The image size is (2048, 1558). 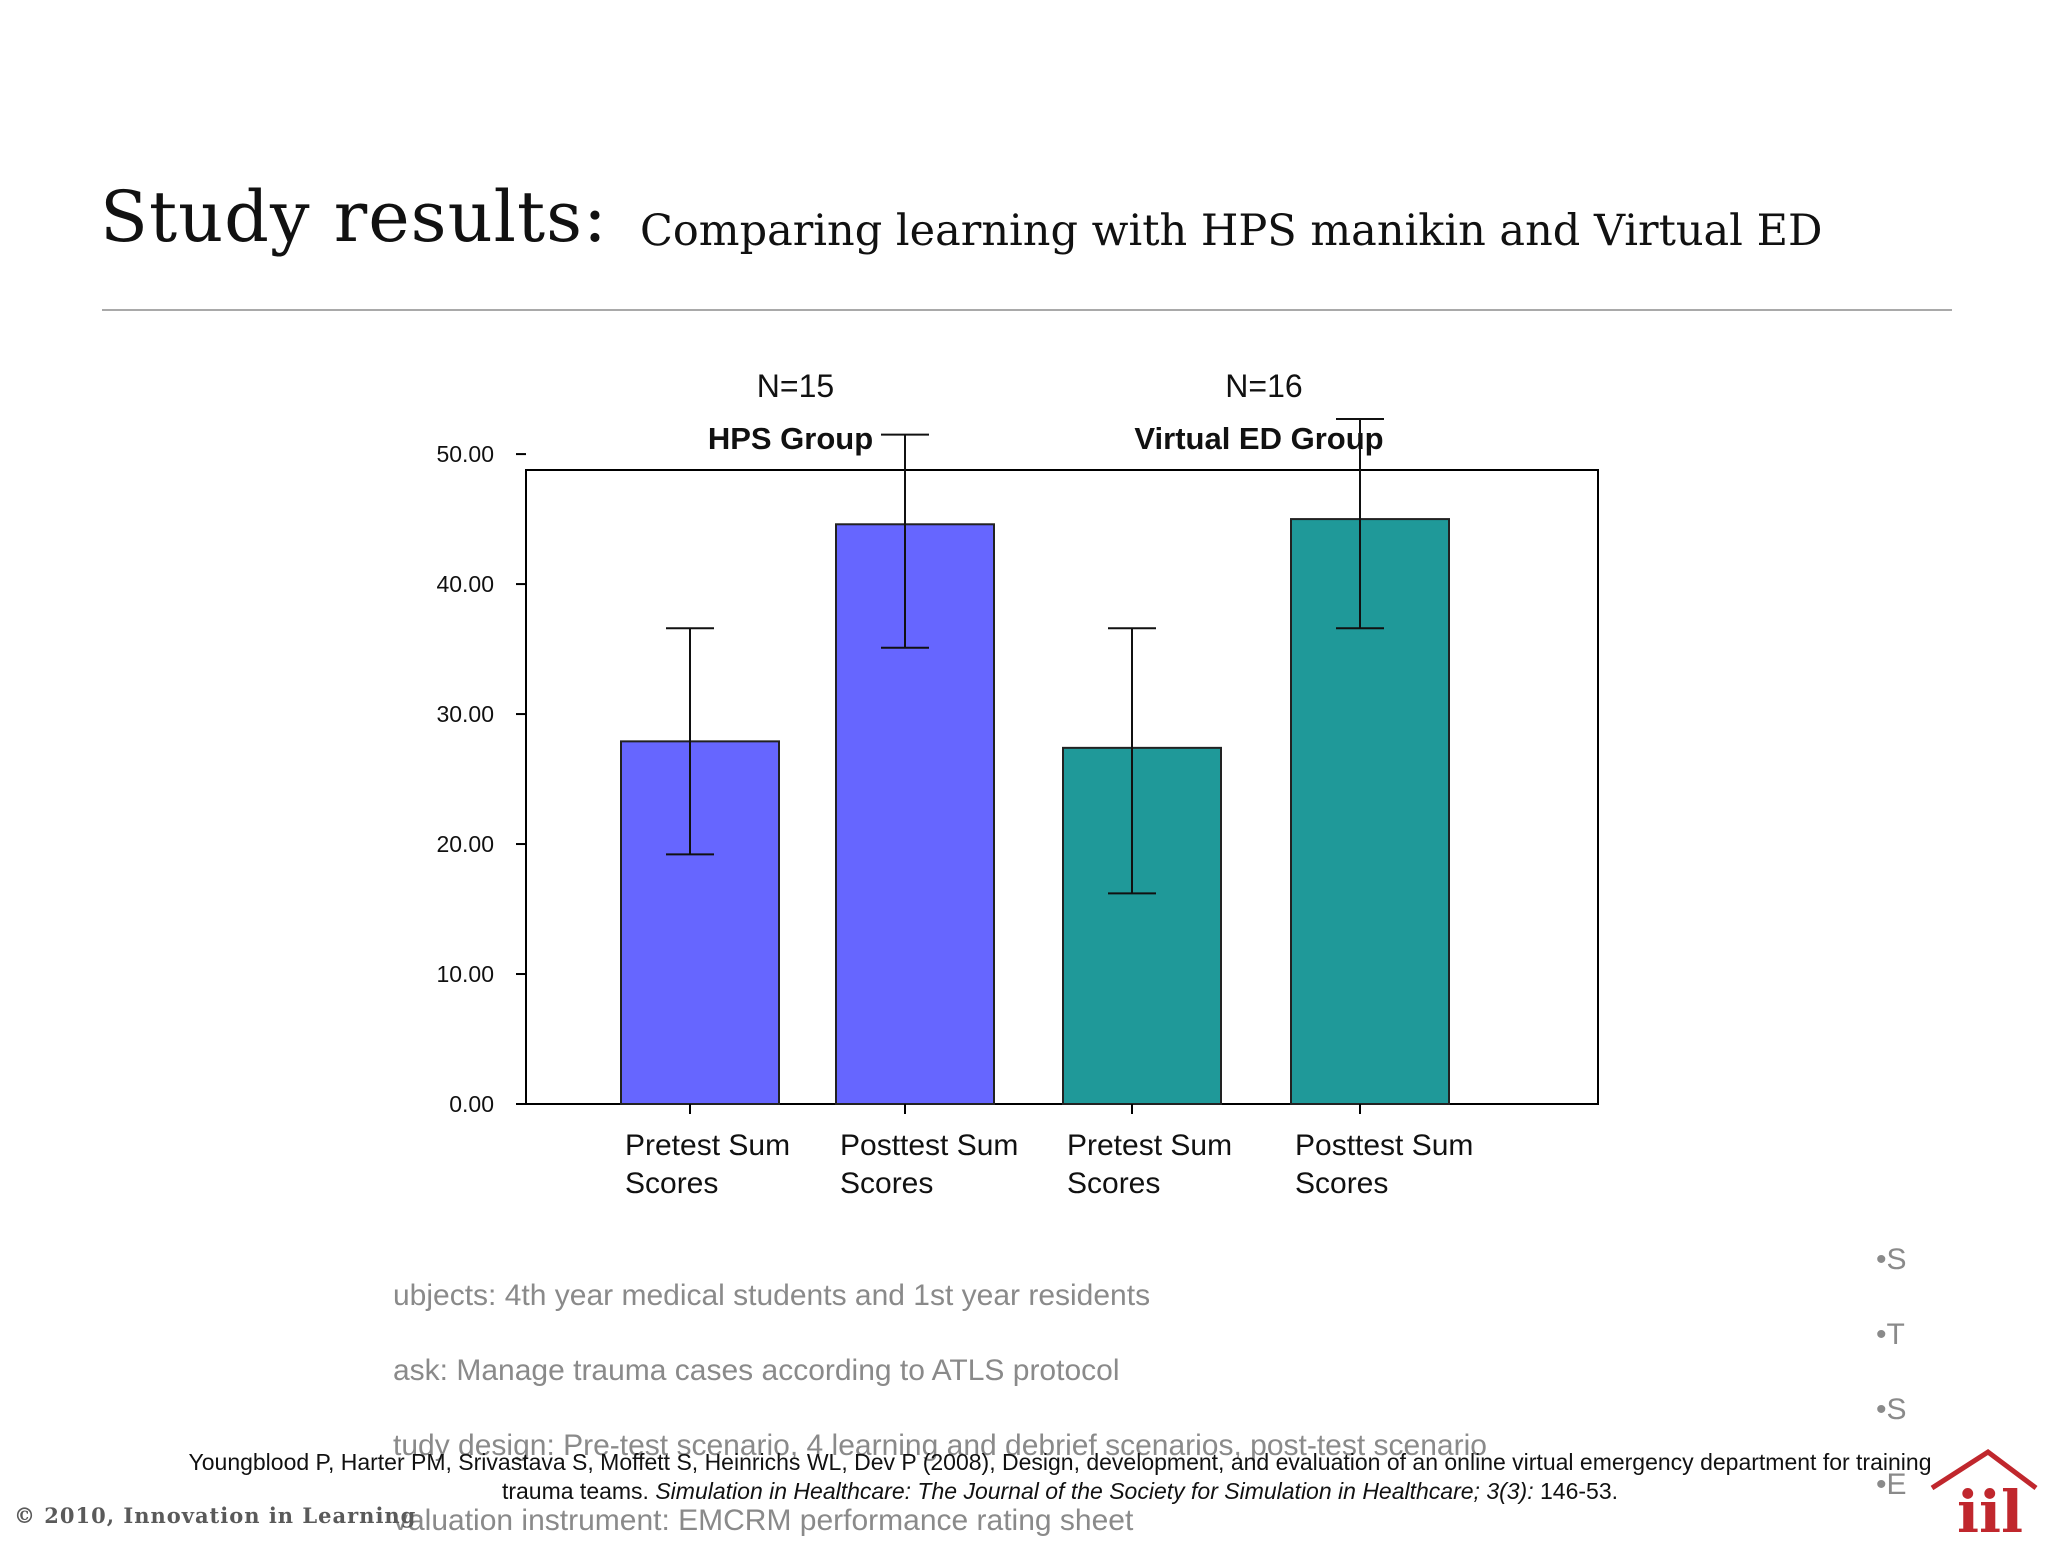 What do you see at coordinates (1891, 1484) in the screenshot?
I see `bullet-marker: •E` at bounding box center [1891, 1484].